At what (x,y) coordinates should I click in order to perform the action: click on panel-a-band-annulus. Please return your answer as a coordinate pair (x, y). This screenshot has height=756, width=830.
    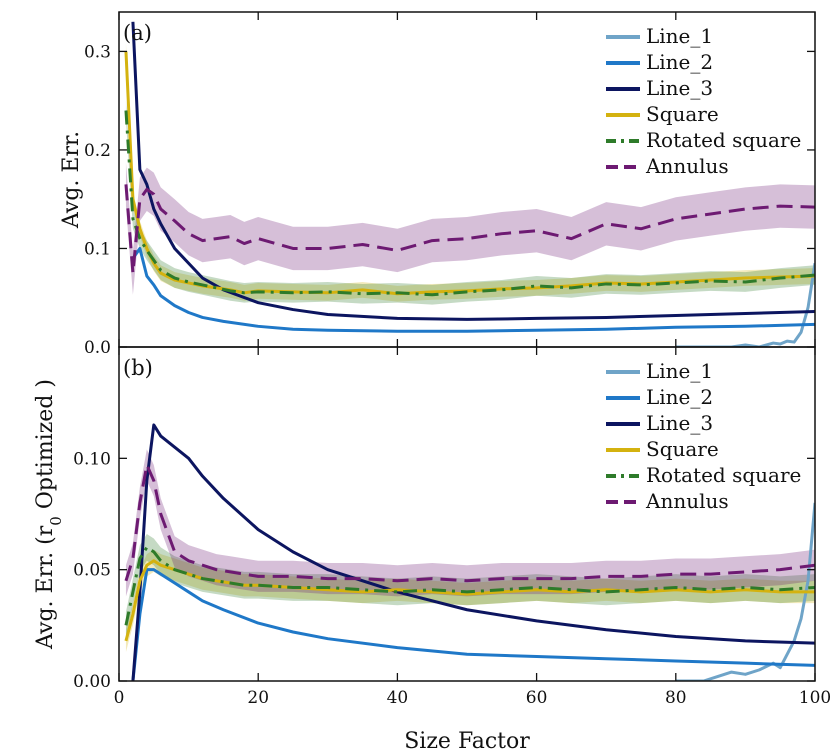
    Looking at the image, I should click on (470, 228).